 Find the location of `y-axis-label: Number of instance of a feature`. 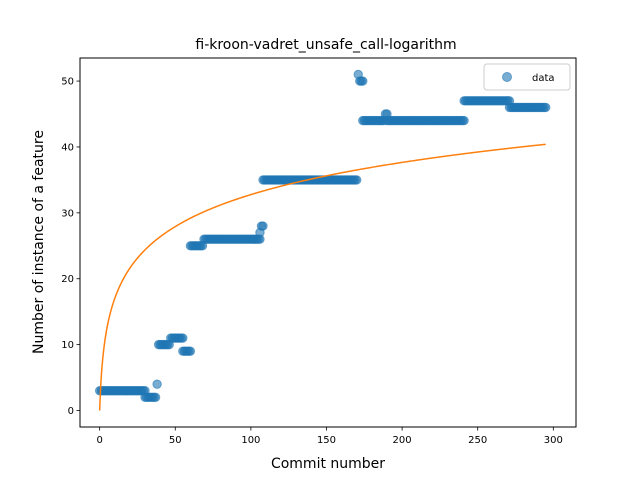

y-axis-label: Number of instance of a feature is located at coordinates (39, 242).